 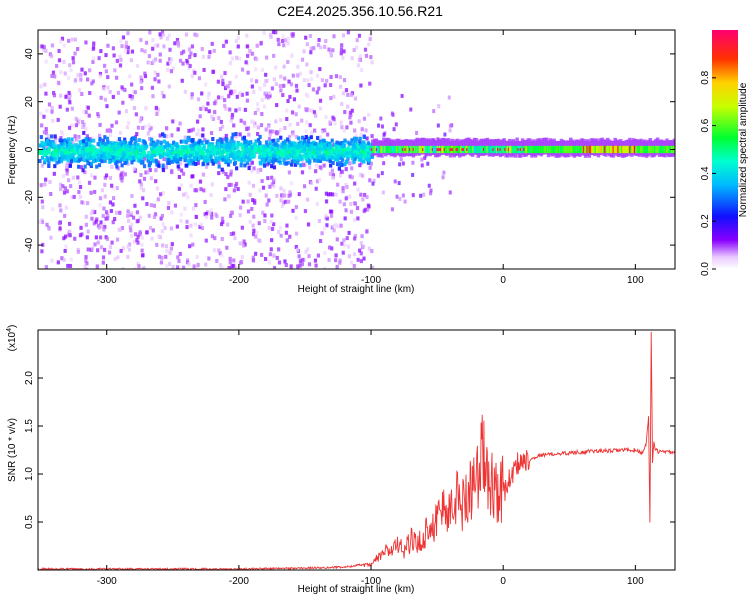 I want to click on x-tick-label: 0, so click(x=503, y=280).